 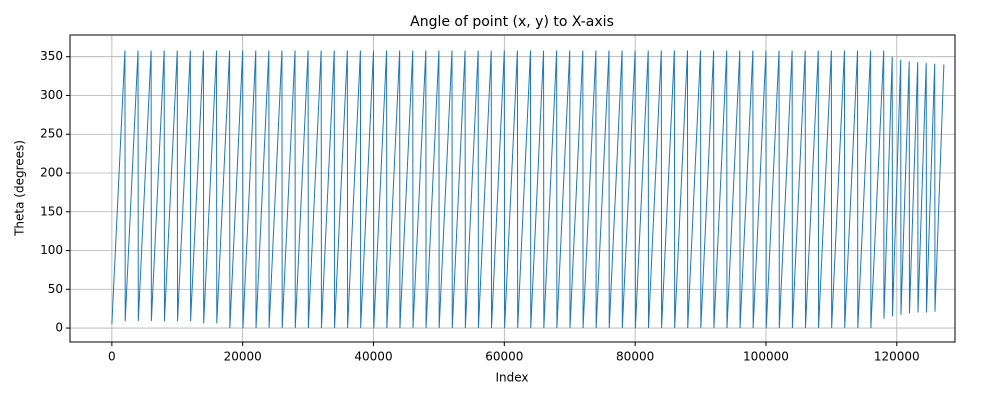 What do you see at coordinates (635, 357) in the screenshot?
I see `x-tick-label: 80000` at bounding box center [635, 357].